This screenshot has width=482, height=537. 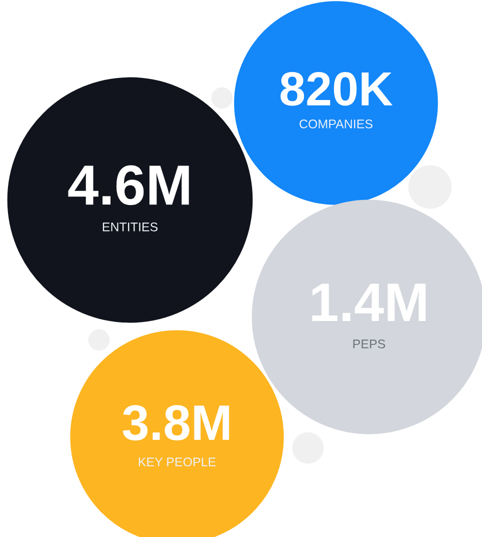 What do you see at coordinates (177, 462) in the screenshot?
I see `category-label: KEY PEOPLE` at bounding box center [177, 462].